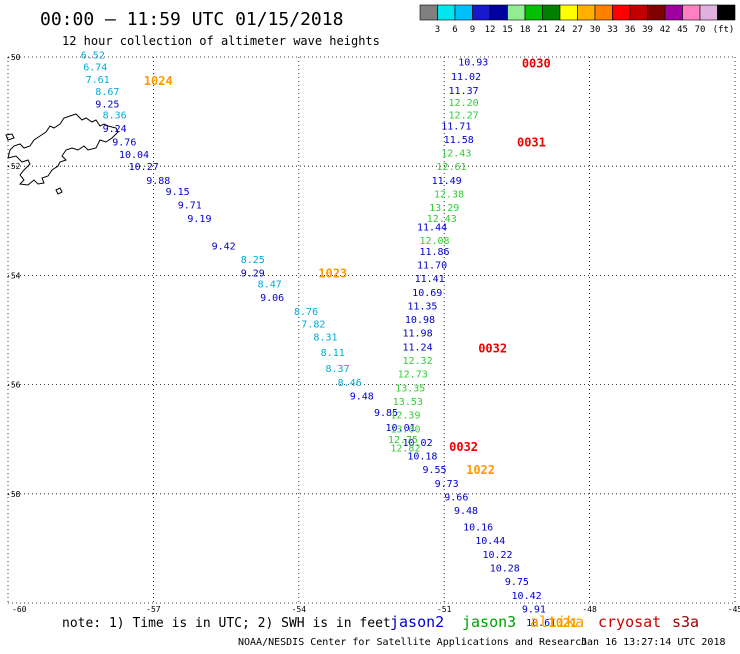  I want to click on wave-height-value: 9.85, so click(386, 413).